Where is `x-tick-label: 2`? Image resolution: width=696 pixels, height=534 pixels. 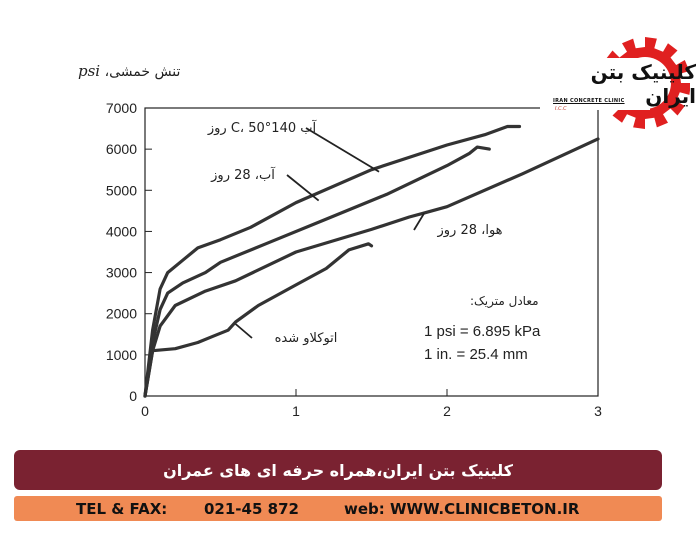 x-tick-label: 2 is located at coordinates (447, 411).